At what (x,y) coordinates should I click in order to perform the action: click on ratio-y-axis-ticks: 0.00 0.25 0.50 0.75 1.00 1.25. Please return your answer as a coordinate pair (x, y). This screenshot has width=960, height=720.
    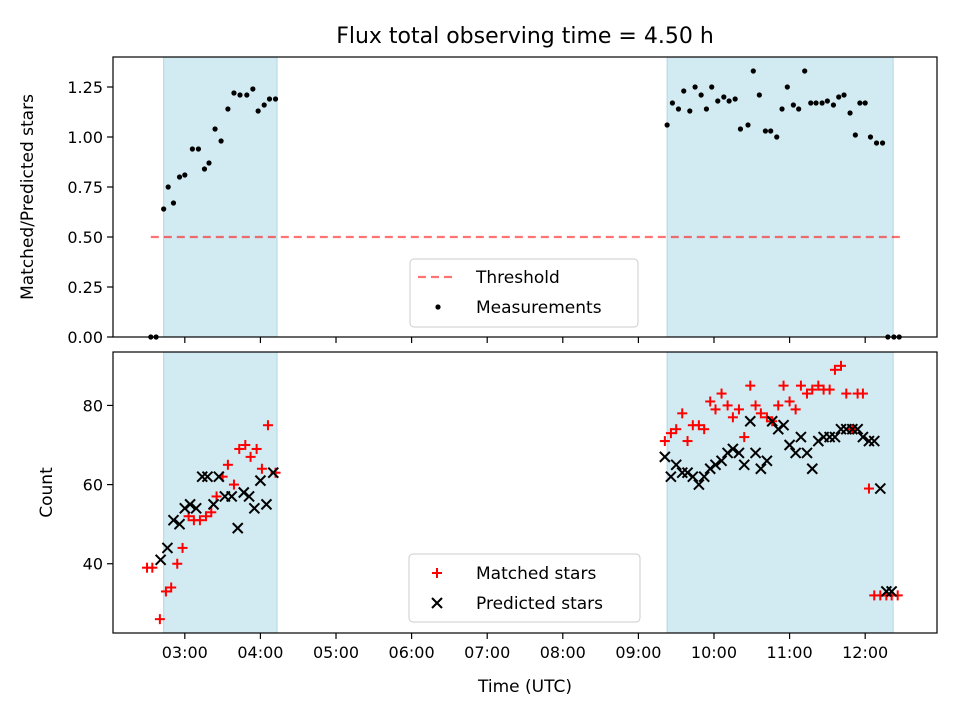
    Looking at the image, I should click on (90, 212).